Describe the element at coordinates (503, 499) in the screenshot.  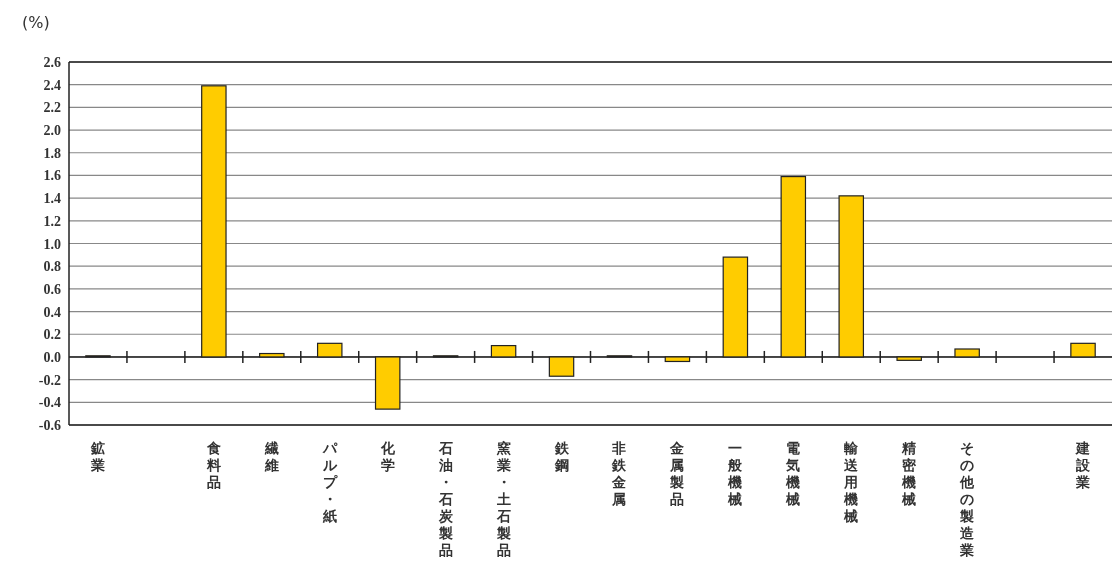
I see `x-tick-label: 窯業・土石製品` at that location.